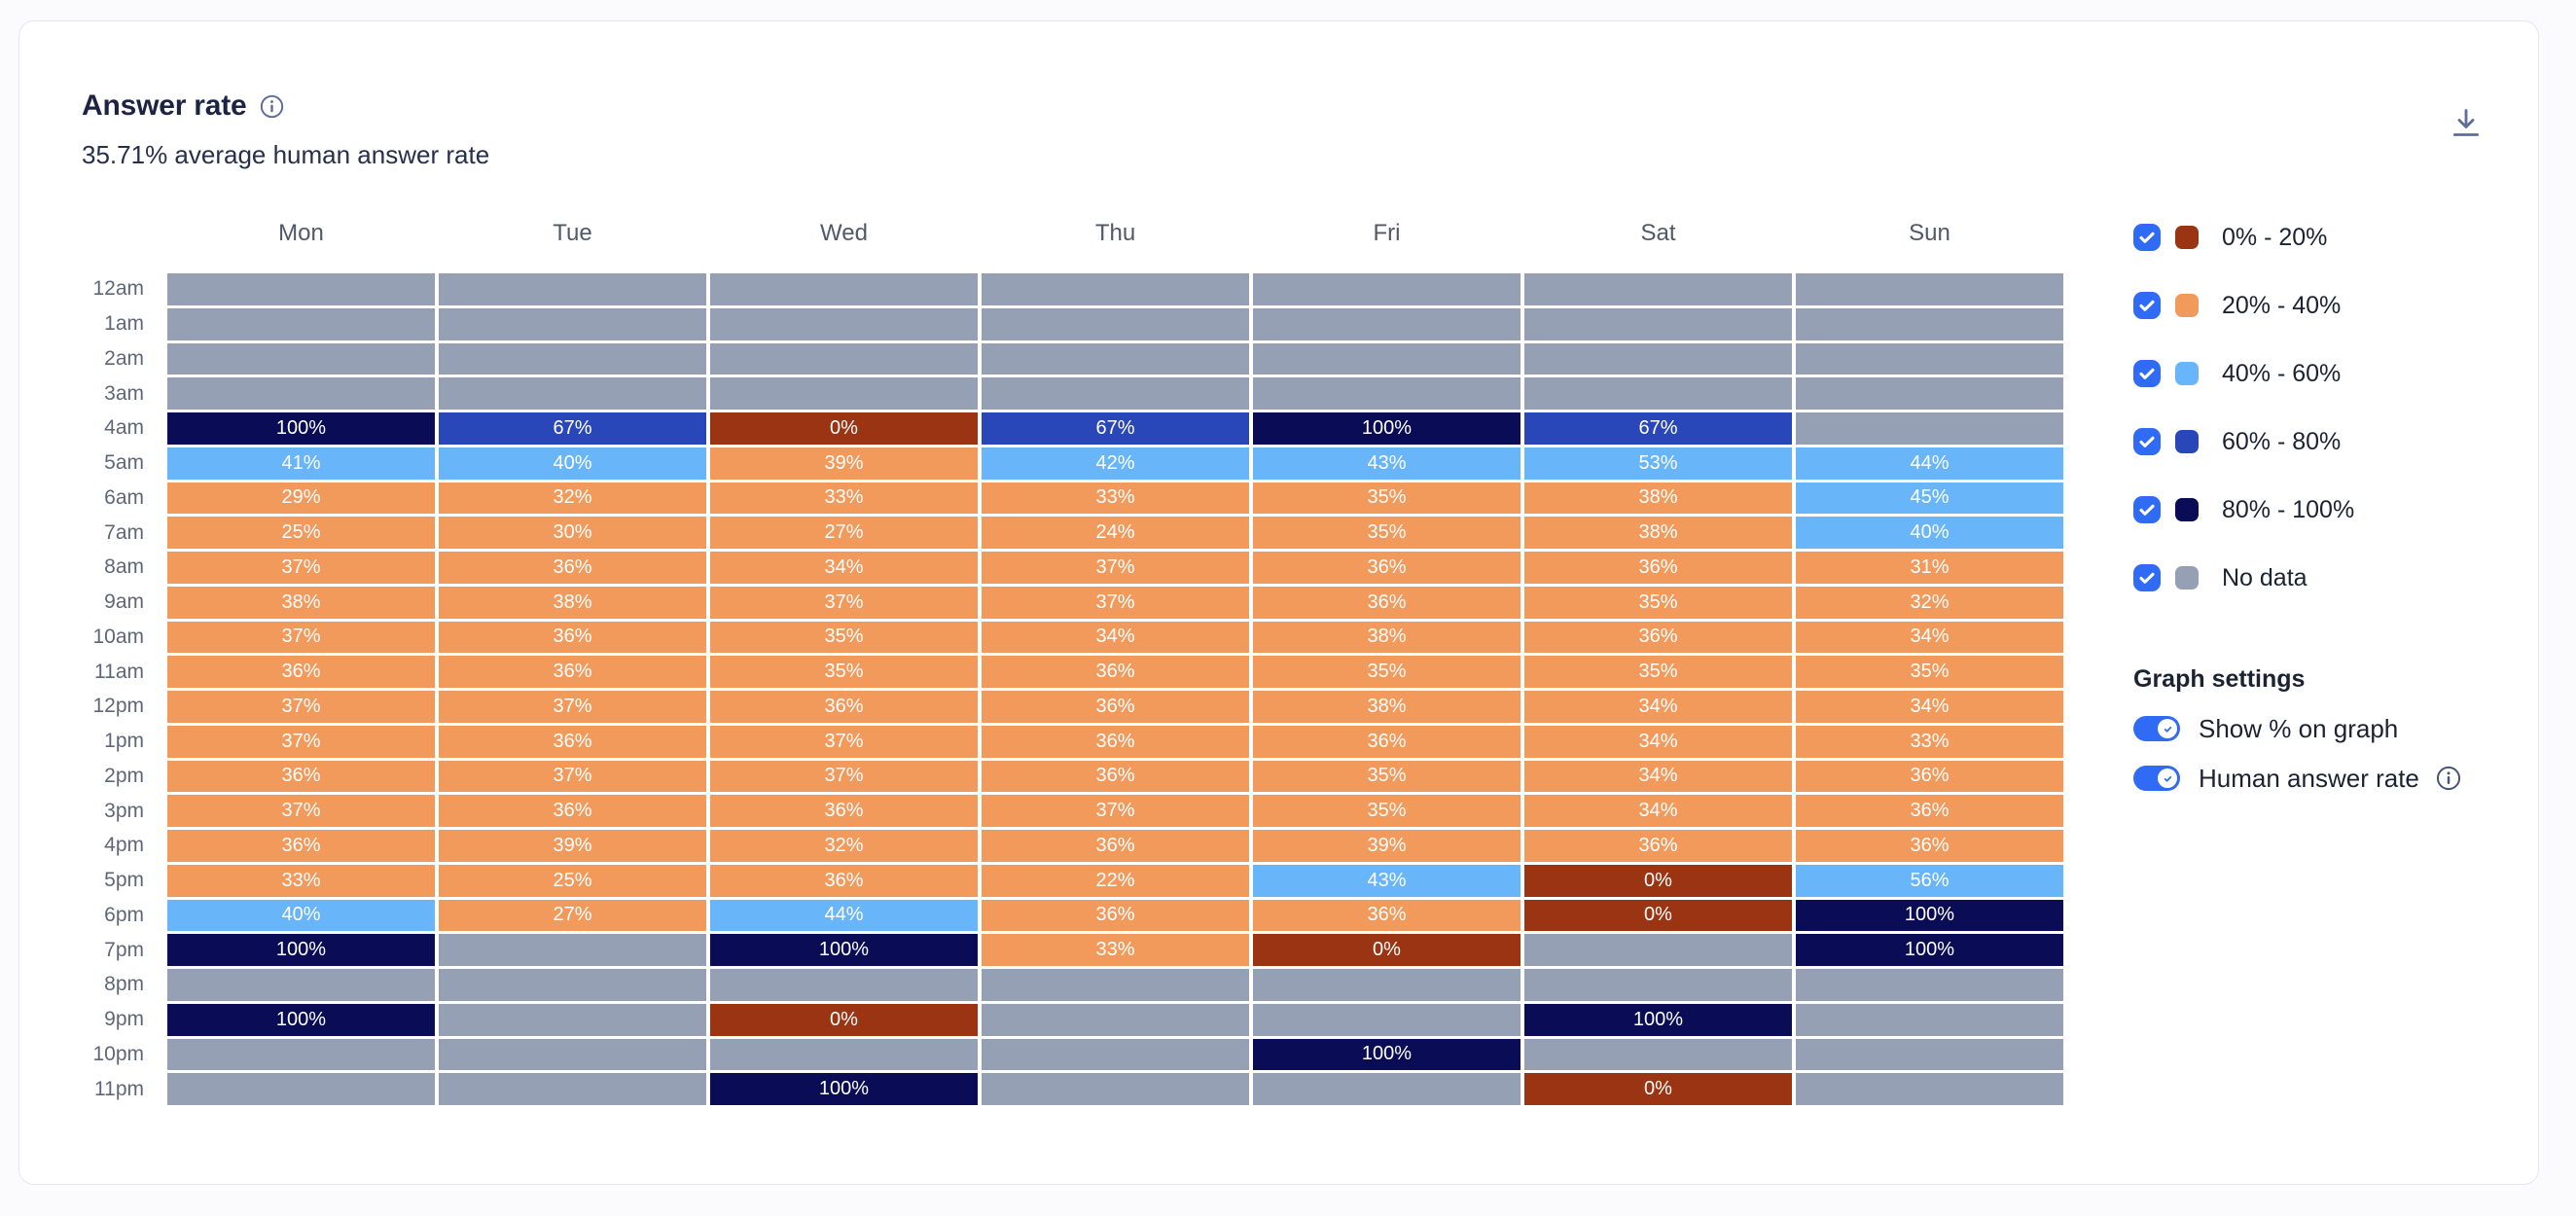 The width and height of the screenshot is (2576, 1216). I want to click on cell-tue-8am: 36%, so click(572, 568).